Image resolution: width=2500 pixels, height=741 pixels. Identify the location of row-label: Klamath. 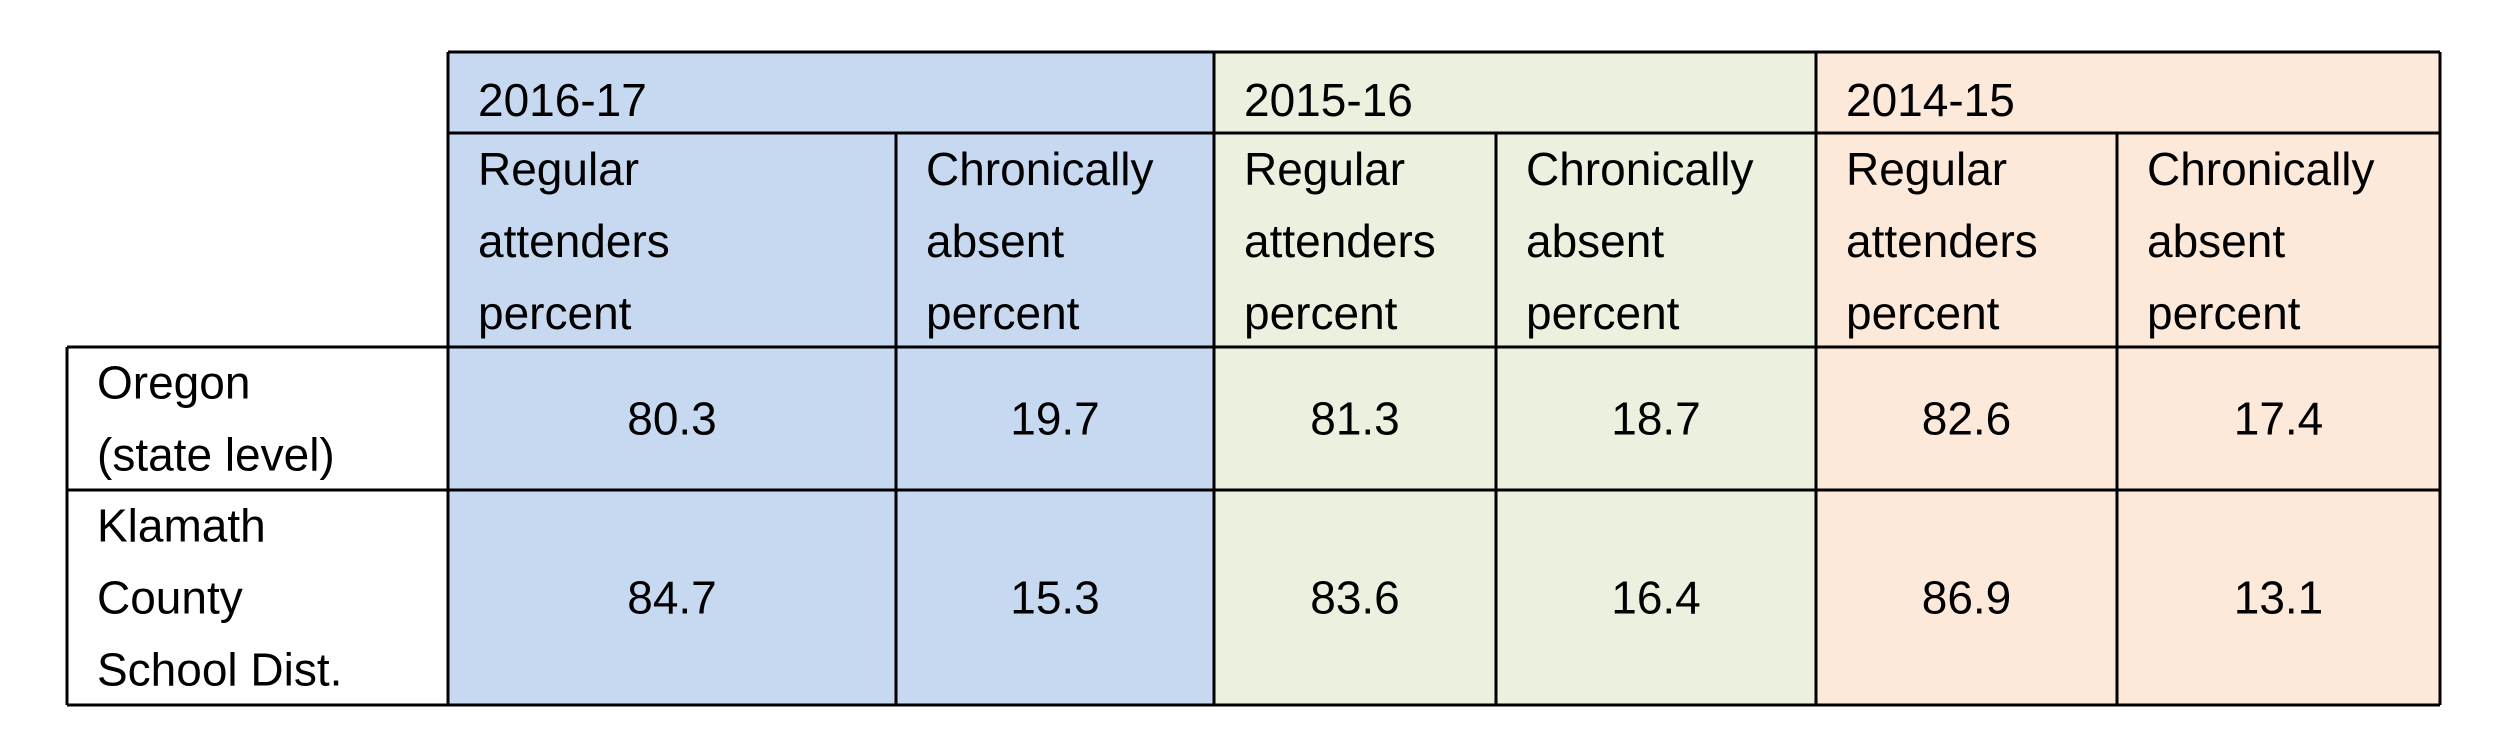
(181, 526).